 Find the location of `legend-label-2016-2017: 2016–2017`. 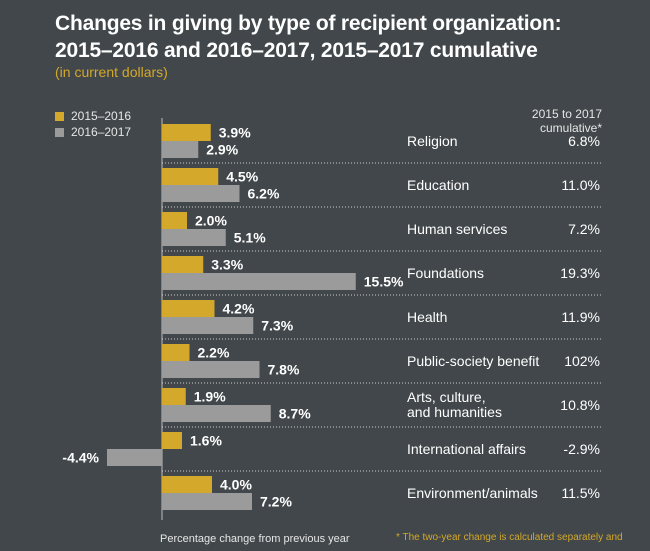

legend-label-2016-2017: 2016–2017 is located at coordinates (101, 132).